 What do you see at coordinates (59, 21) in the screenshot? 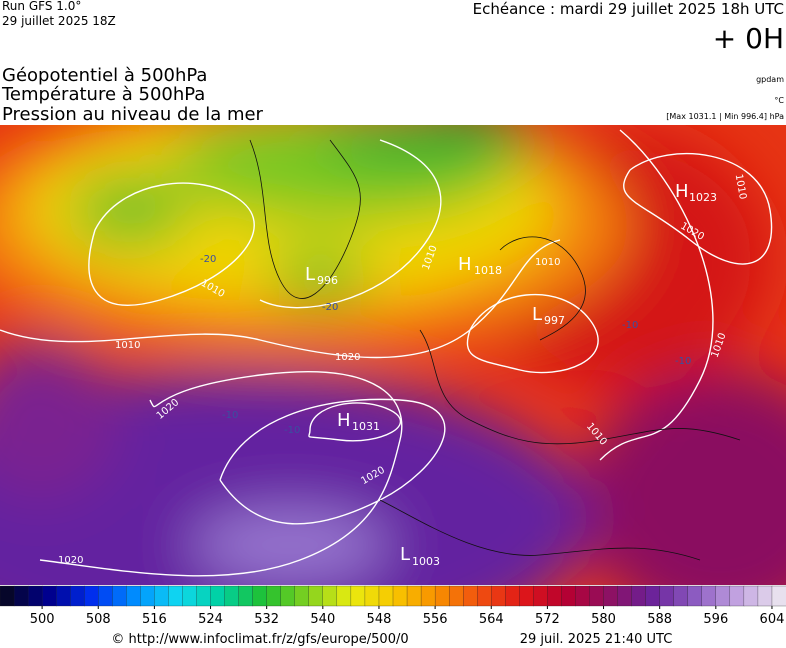
I see `run-date: 29 juillet 2025 18Z` at bounding box center [59, 21].